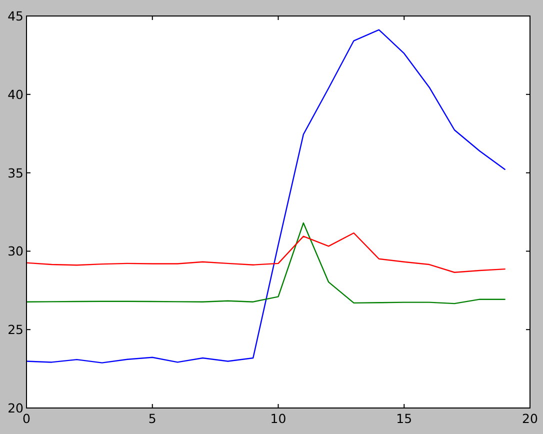 This screenshot has width=543, height=434. Describe the element at coordinates (26, 418) in the screenshot. I see `x-tick-label: 0` at that location.